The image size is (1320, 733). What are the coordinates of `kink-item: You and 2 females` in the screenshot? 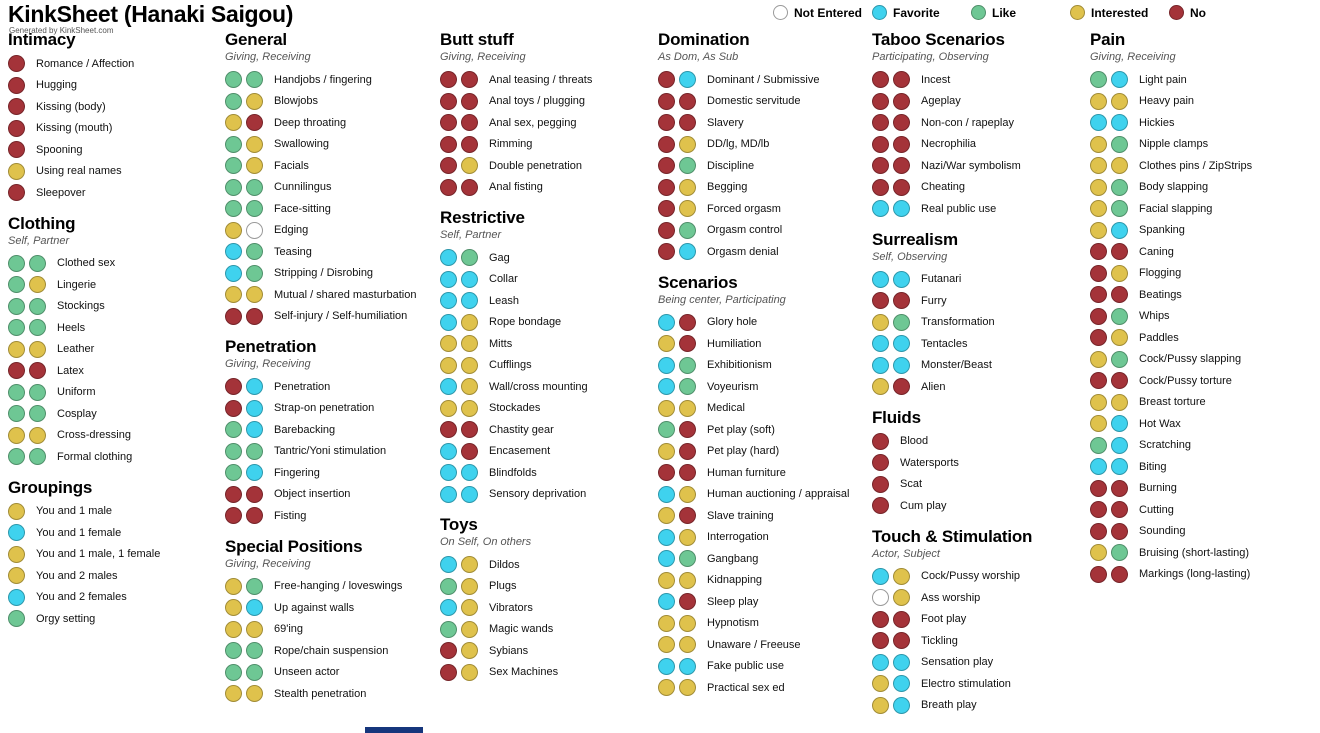 It's located at (115, 598).